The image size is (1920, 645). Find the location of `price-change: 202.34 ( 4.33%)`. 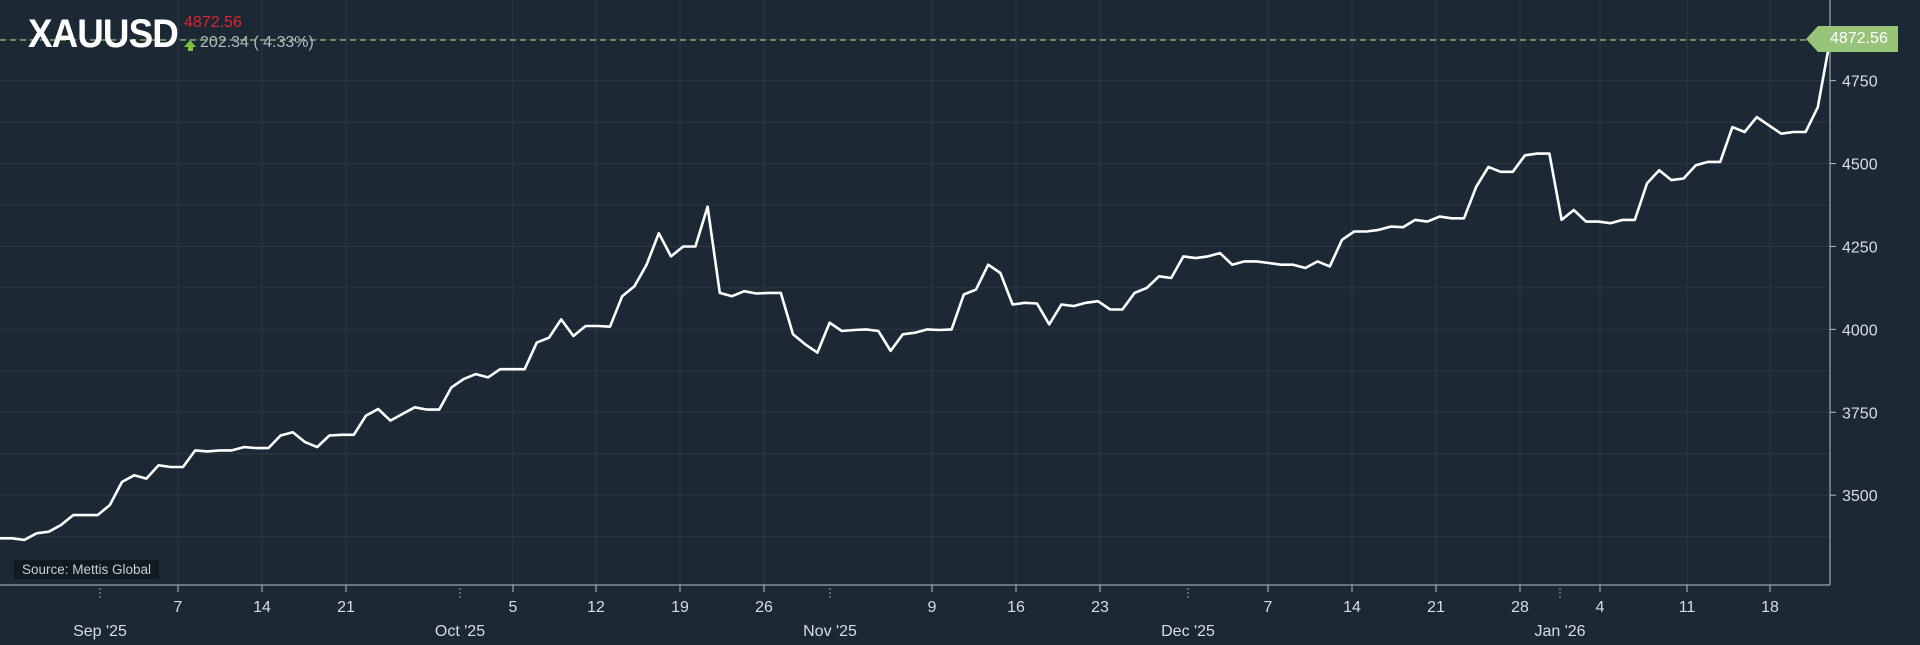

price-change: 202.34 ( 4.33%) is located at coordinates (249, 43).